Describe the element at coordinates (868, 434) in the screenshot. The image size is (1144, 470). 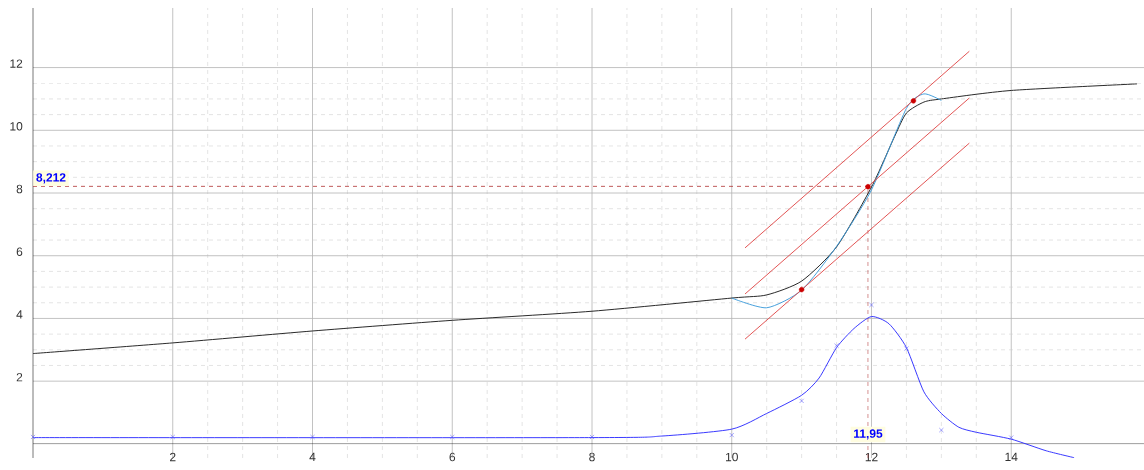
I see `ref-line-label: 11,95` at that location.